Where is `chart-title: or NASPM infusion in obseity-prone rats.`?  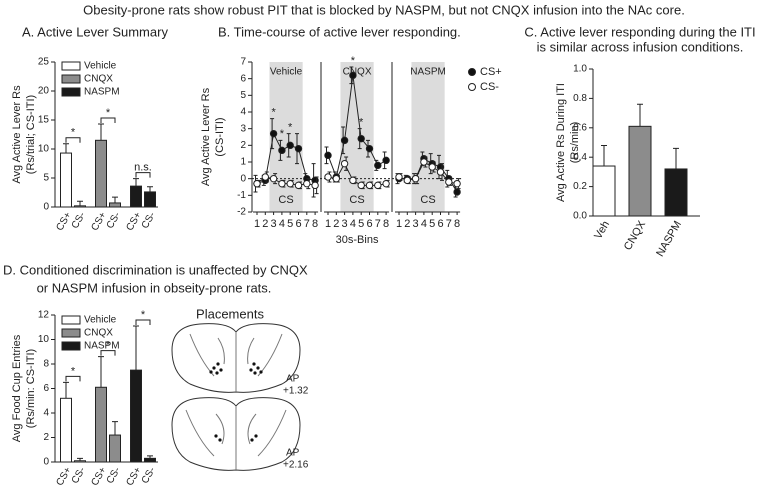
chart-title: or NASPM infusion in obseity-prone rats. is located at coordinates (154, 287).